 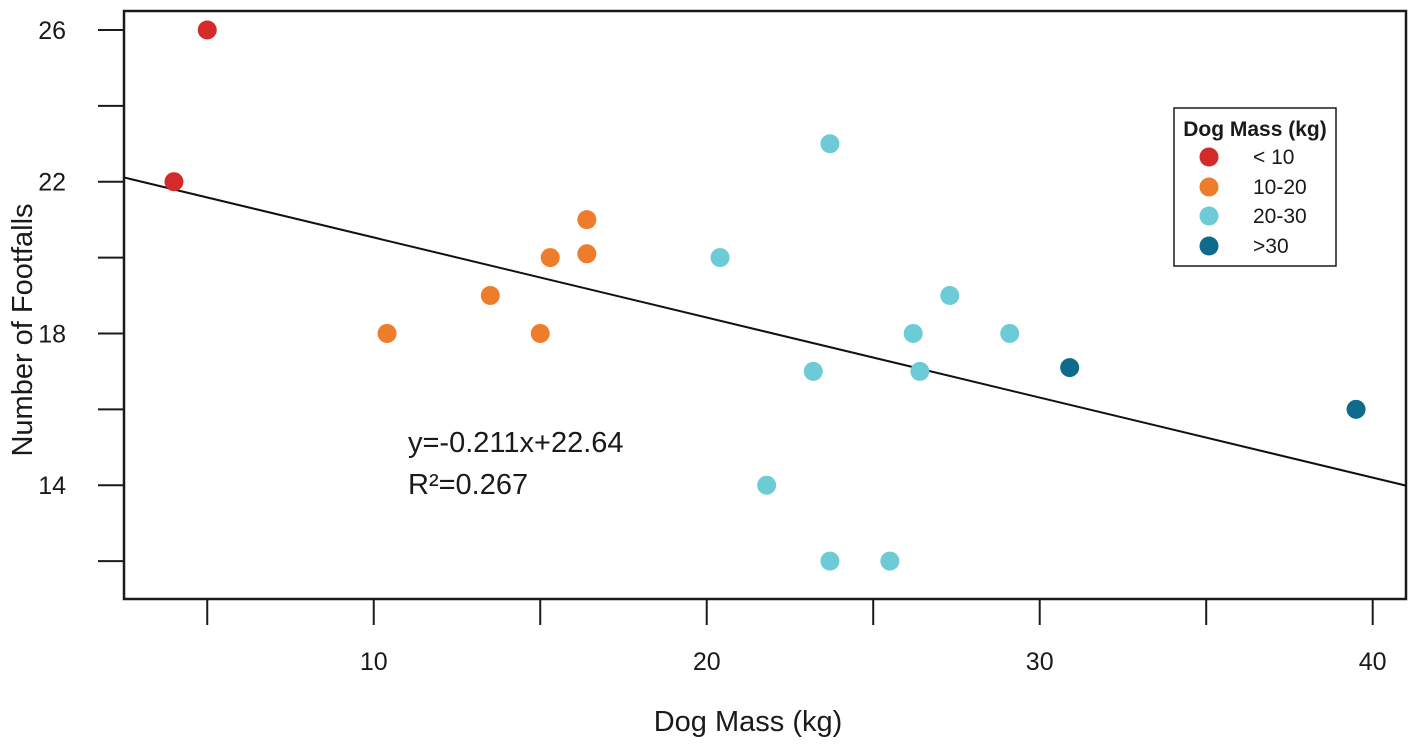 What do you see at coordinates (52, 334) in the screenshot?
I see `y-tick-label: 18` at bounding box center [52, 334].